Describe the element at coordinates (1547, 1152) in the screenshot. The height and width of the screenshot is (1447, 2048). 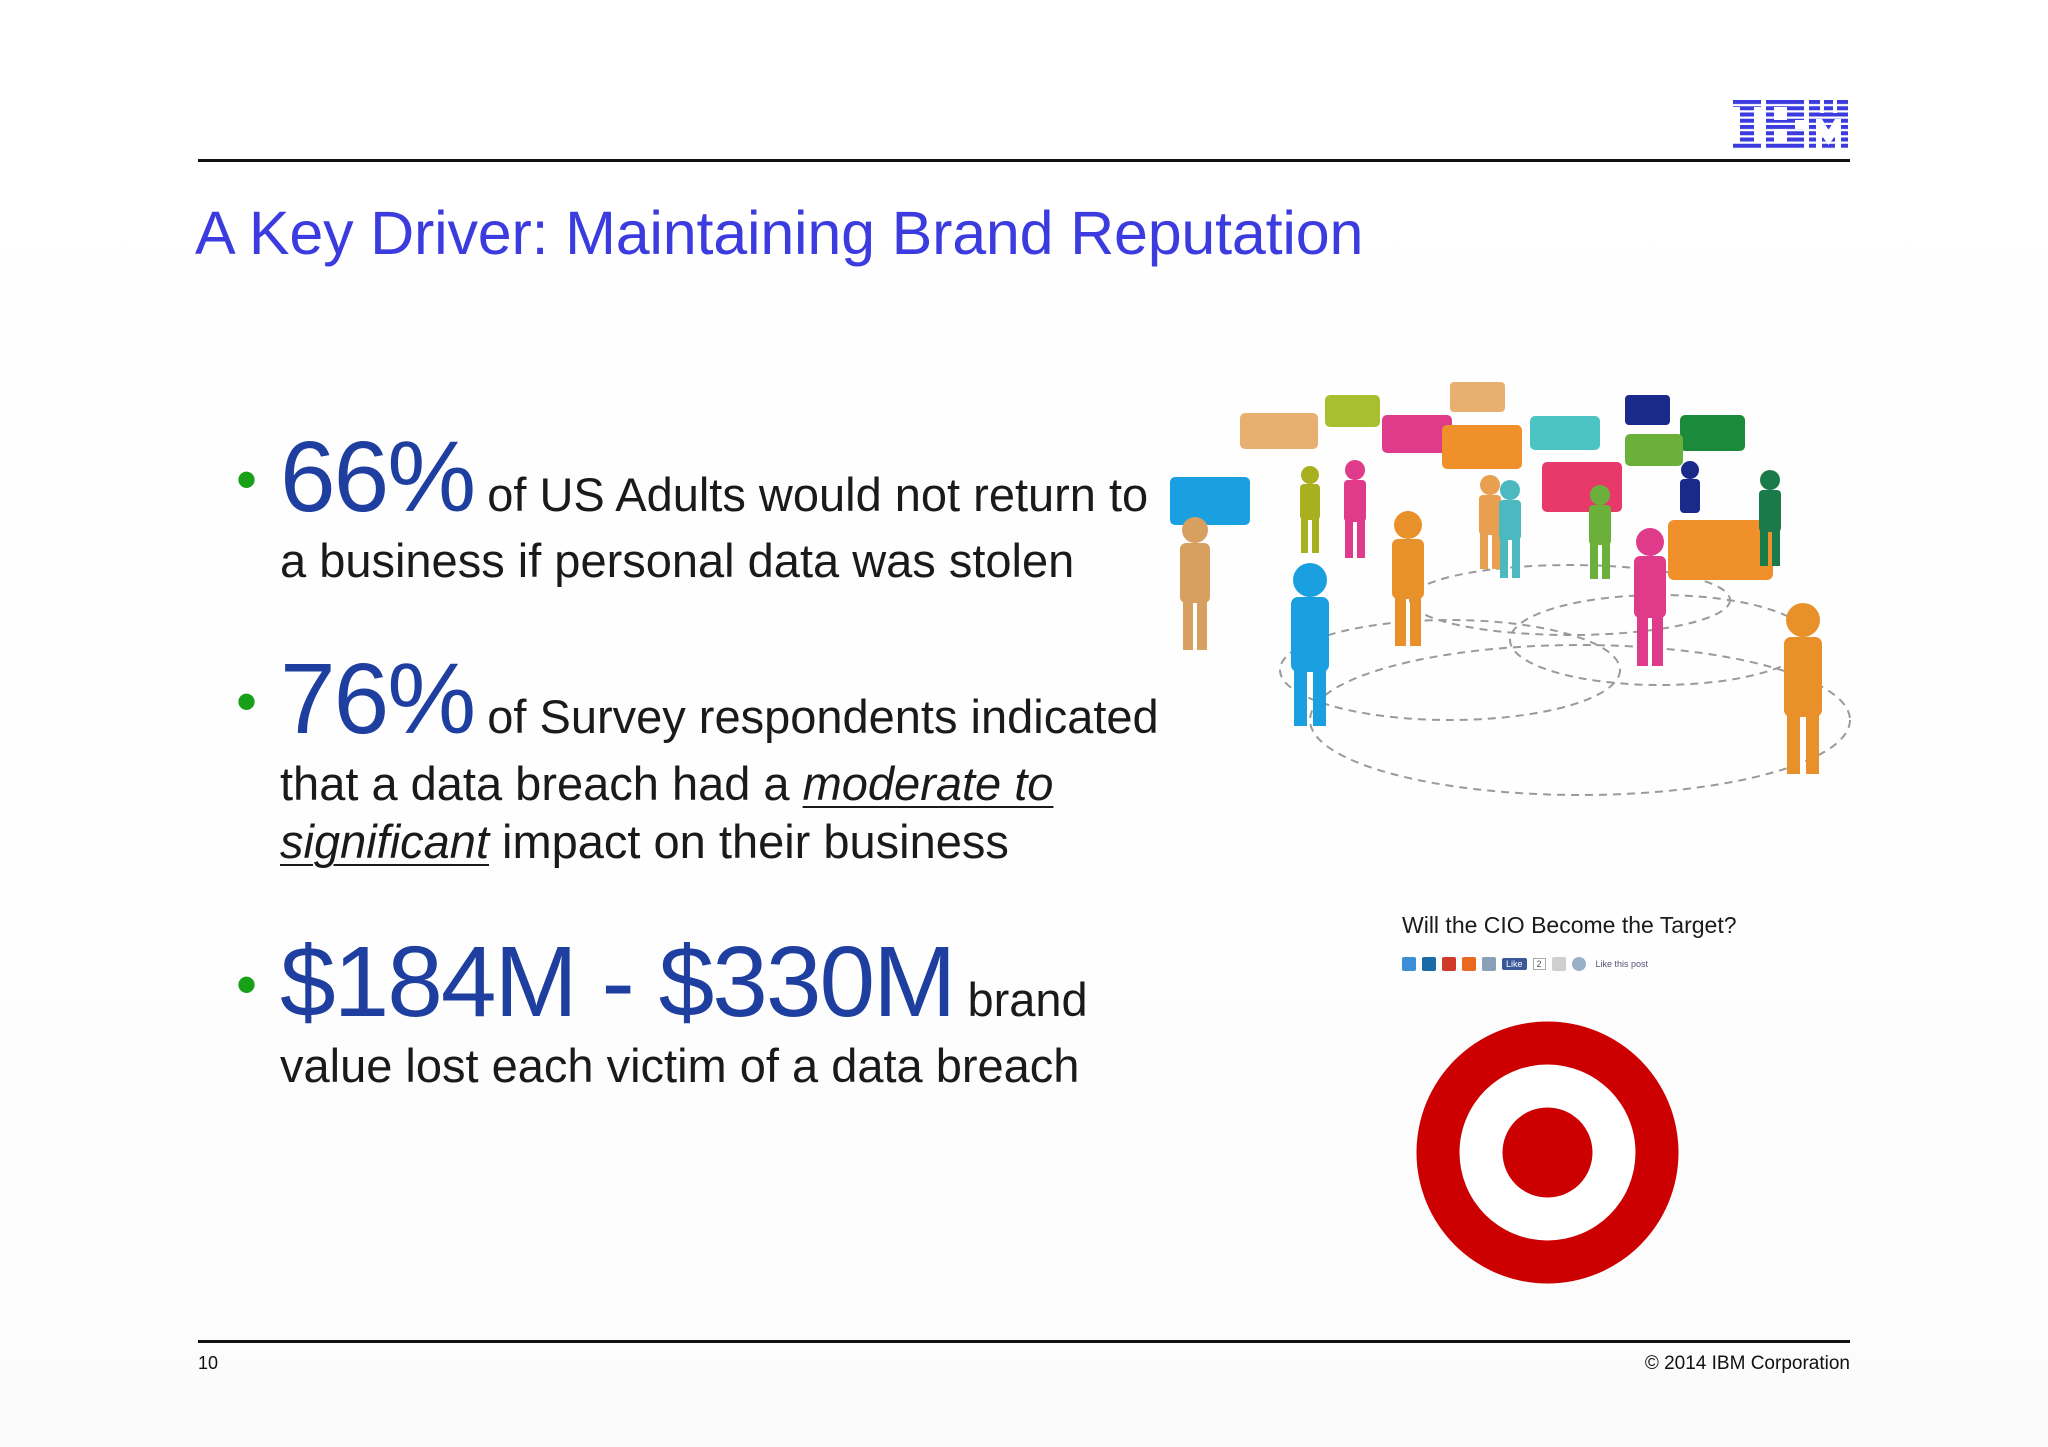
I see `target-bullseye-logo` at that location.